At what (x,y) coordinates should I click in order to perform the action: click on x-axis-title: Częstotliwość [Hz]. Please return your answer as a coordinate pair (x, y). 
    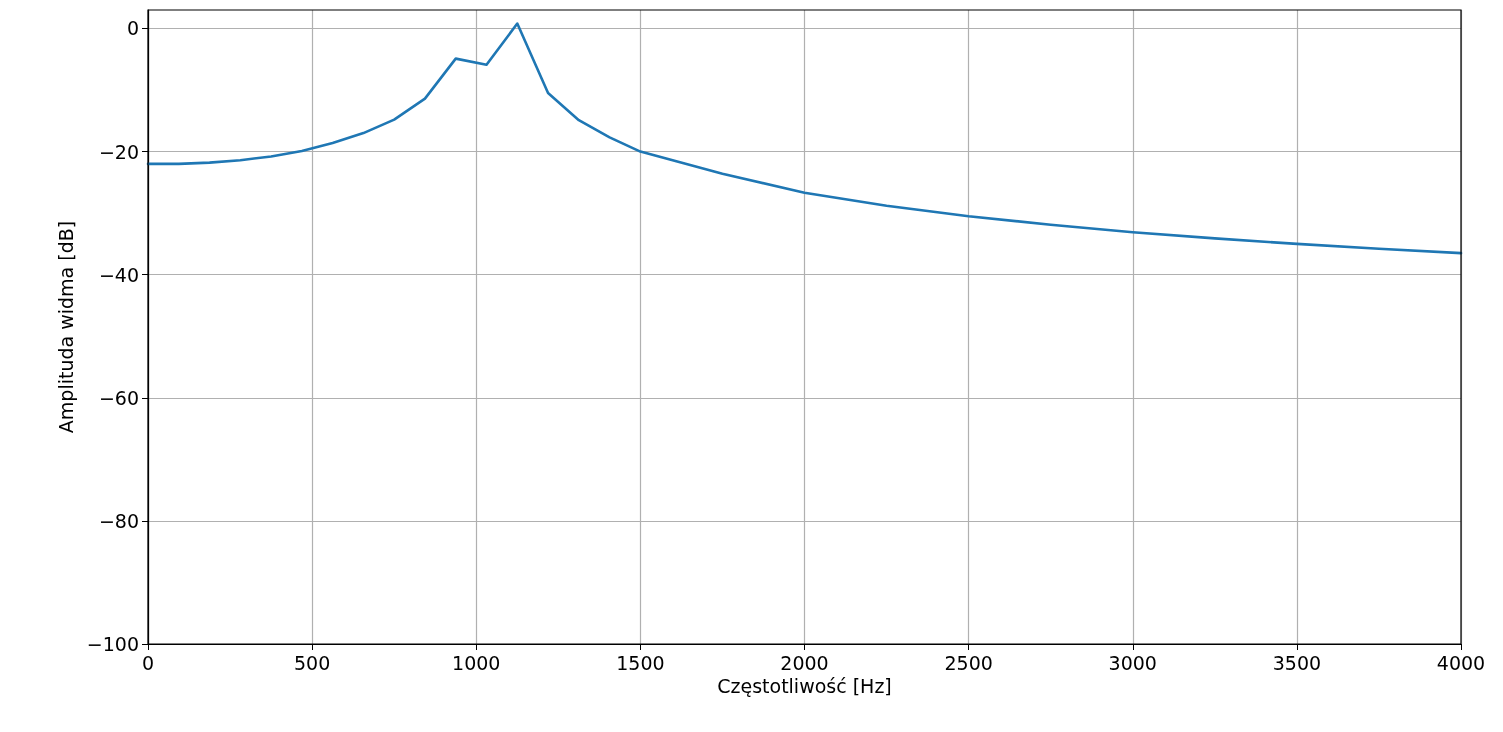
    Looking at the image, I should click on (804, 686).